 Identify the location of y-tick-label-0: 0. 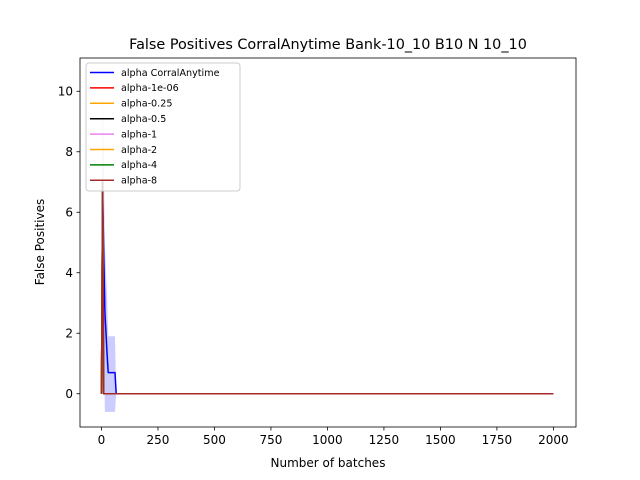
(69, 394).